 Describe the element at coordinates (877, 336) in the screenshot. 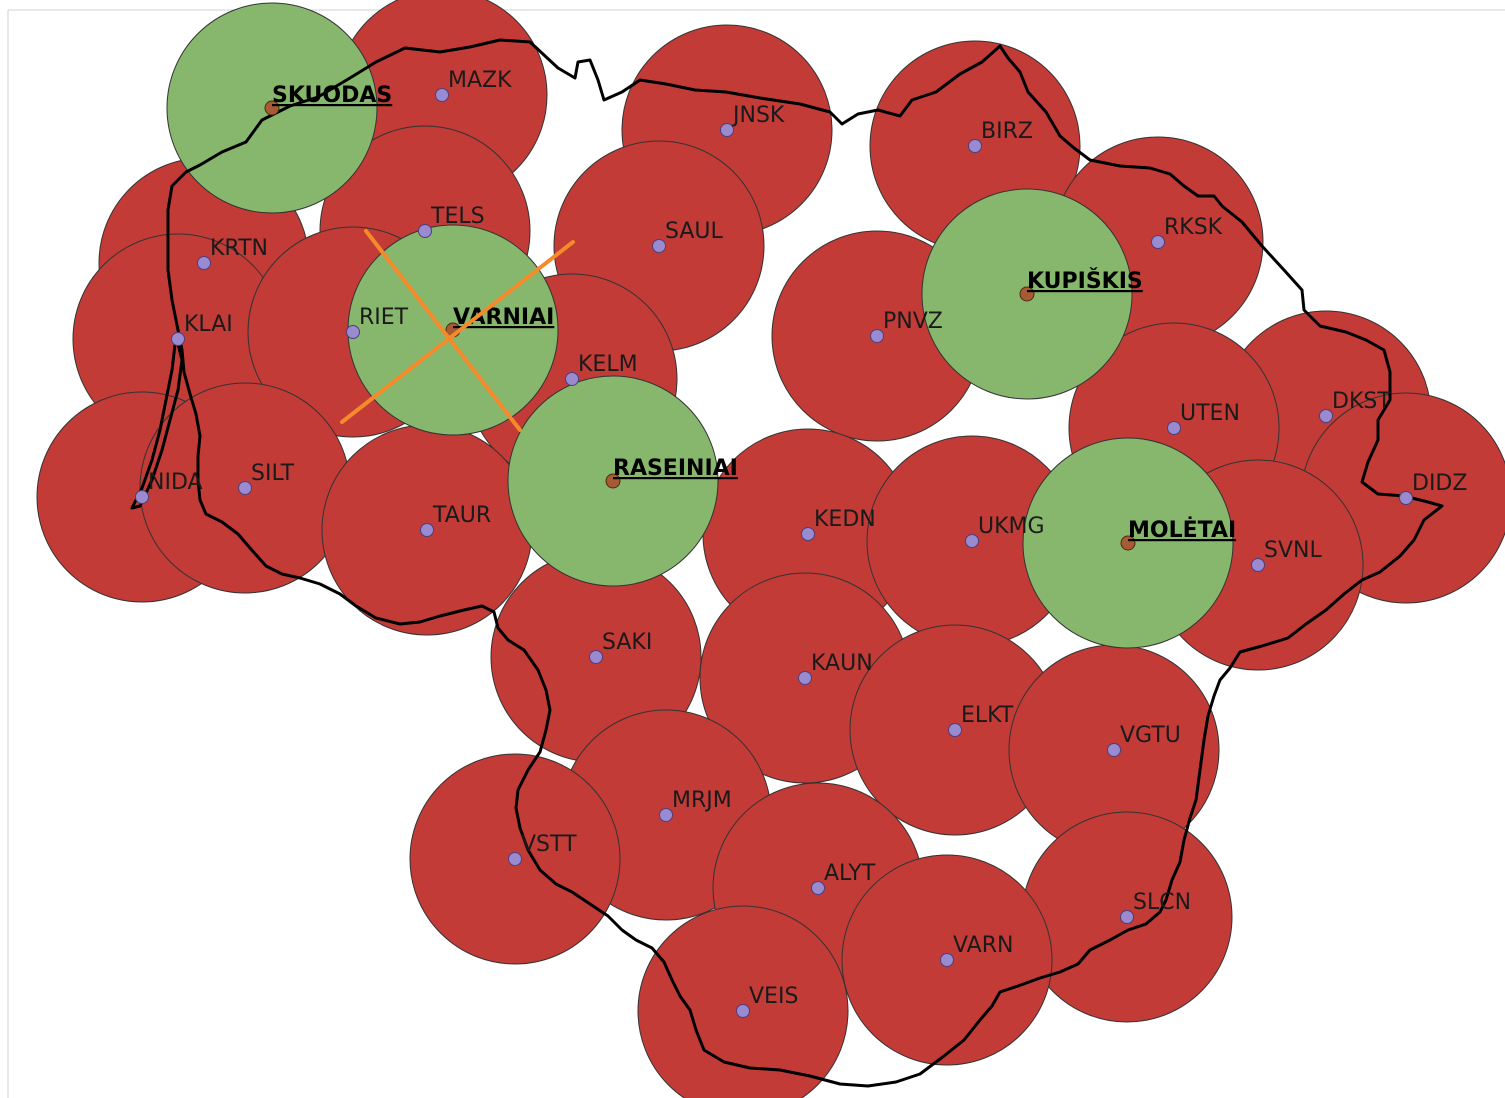

I see `station-point-pnvz` at that location.